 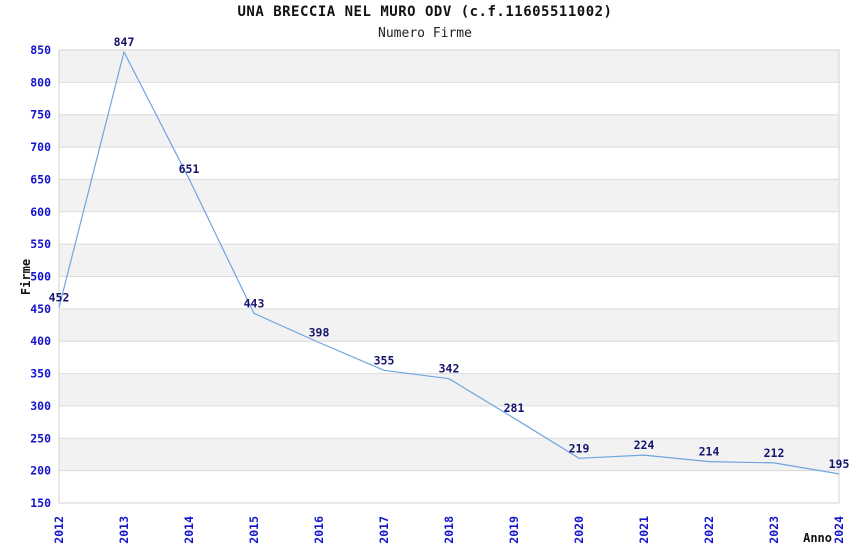 I want to click on x-axis-title: Anno, so click(x=817, y=538).